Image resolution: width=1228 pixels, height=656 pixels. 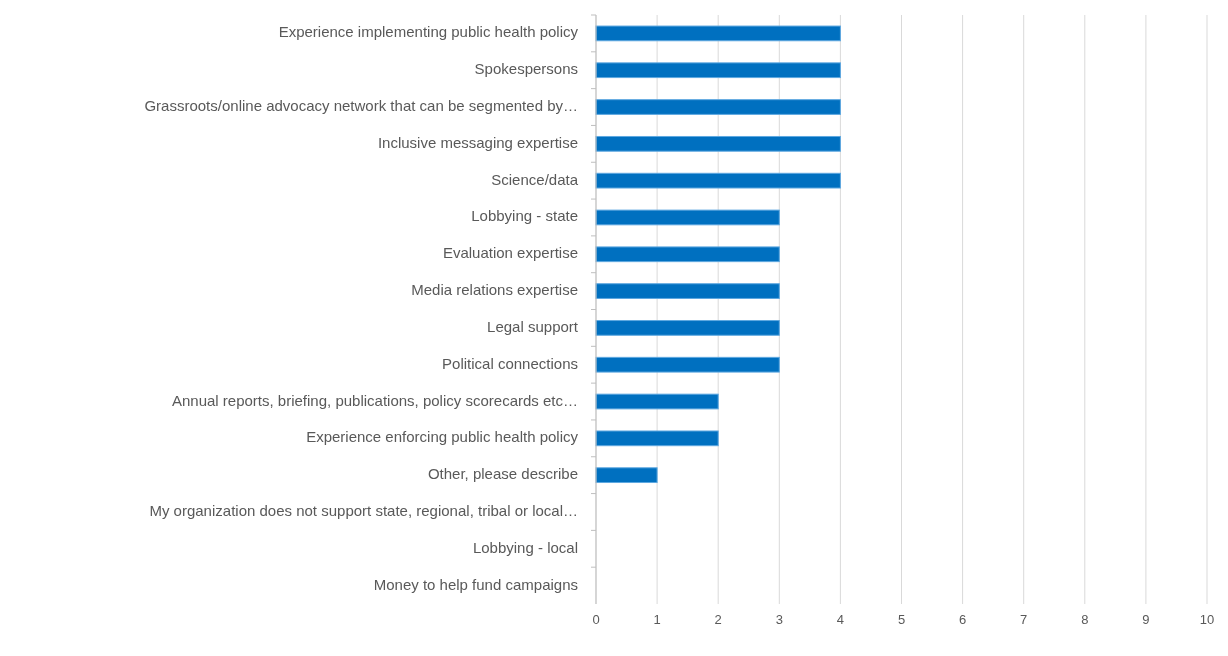 I want to click on y-tick-label: Legal support, so click(x=533, y=326).